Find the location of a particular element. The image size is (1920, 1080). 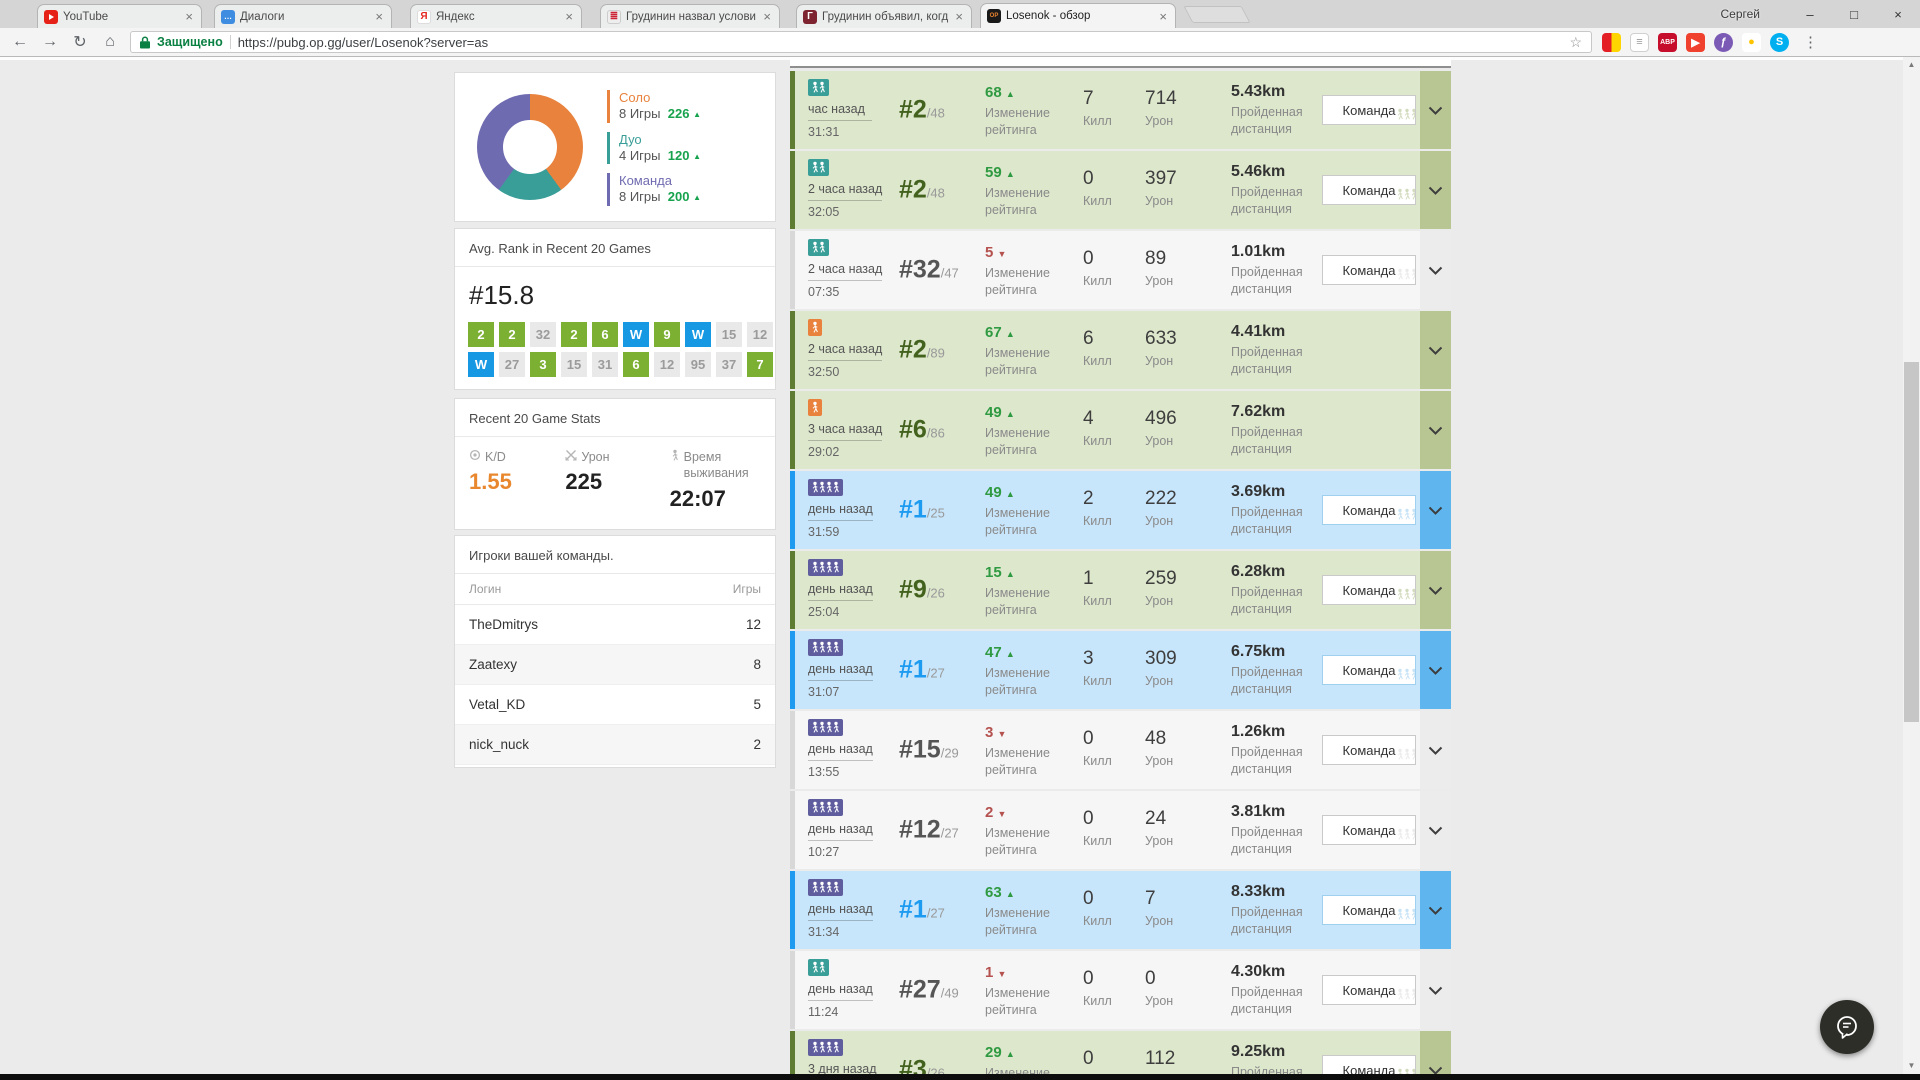

bulb-ext-icon: ● is located at coordinates (1751, 42).